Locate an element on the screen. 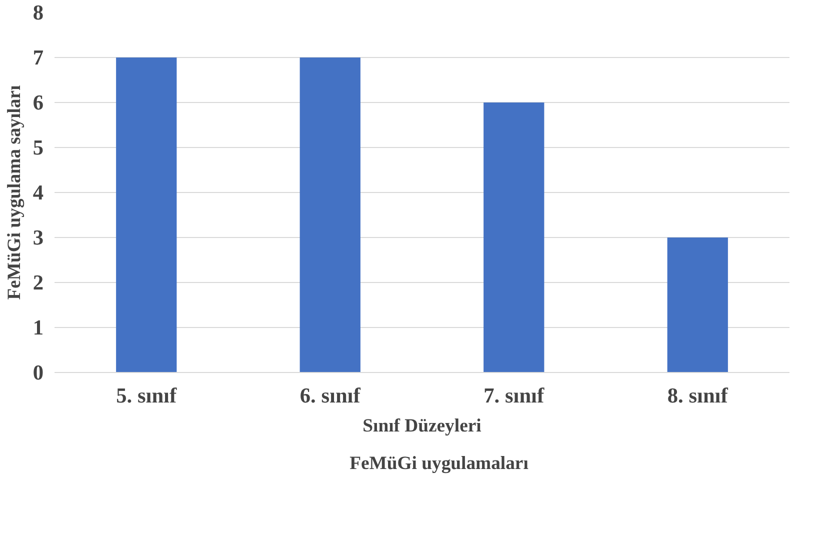  x-tick-label: 5. sınıf is located at coordinates (147, 396).